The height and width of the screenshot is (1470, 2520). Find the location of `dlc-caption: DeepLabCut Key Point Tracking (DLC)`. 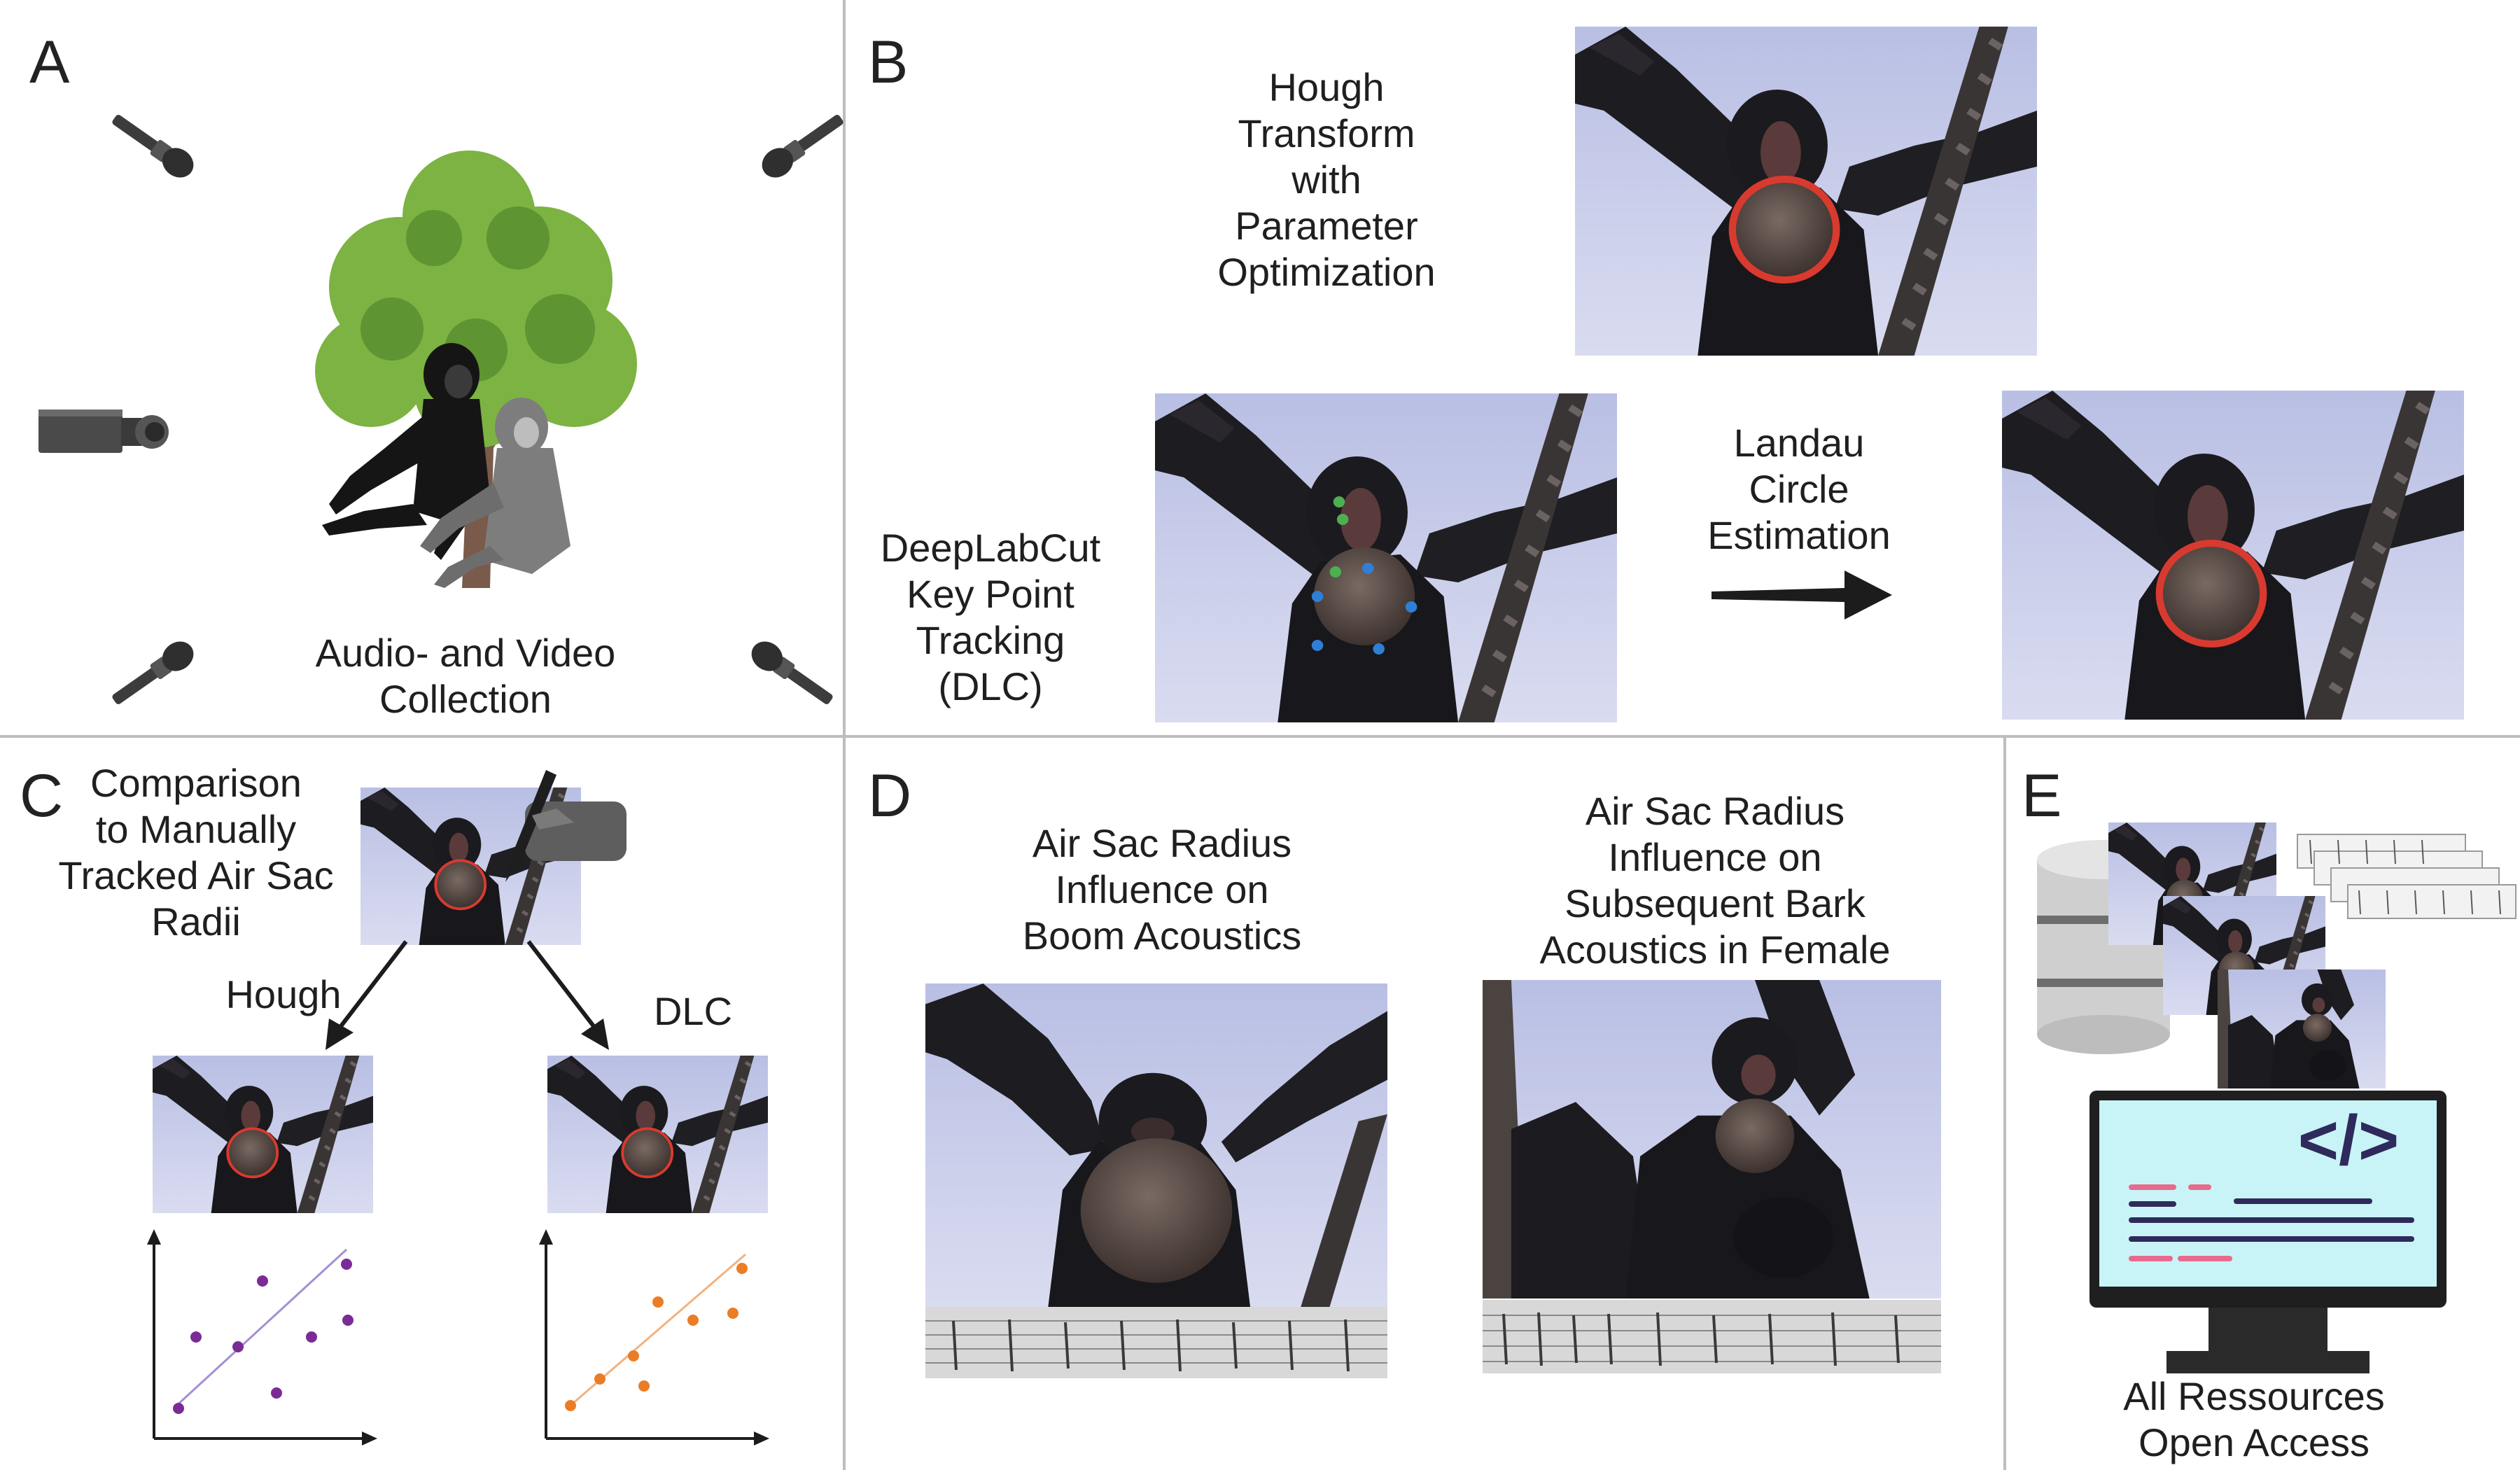

dlc-caption: DeepLabCut Key Point Tracking (DLC) is located at coordinates (990, 617).